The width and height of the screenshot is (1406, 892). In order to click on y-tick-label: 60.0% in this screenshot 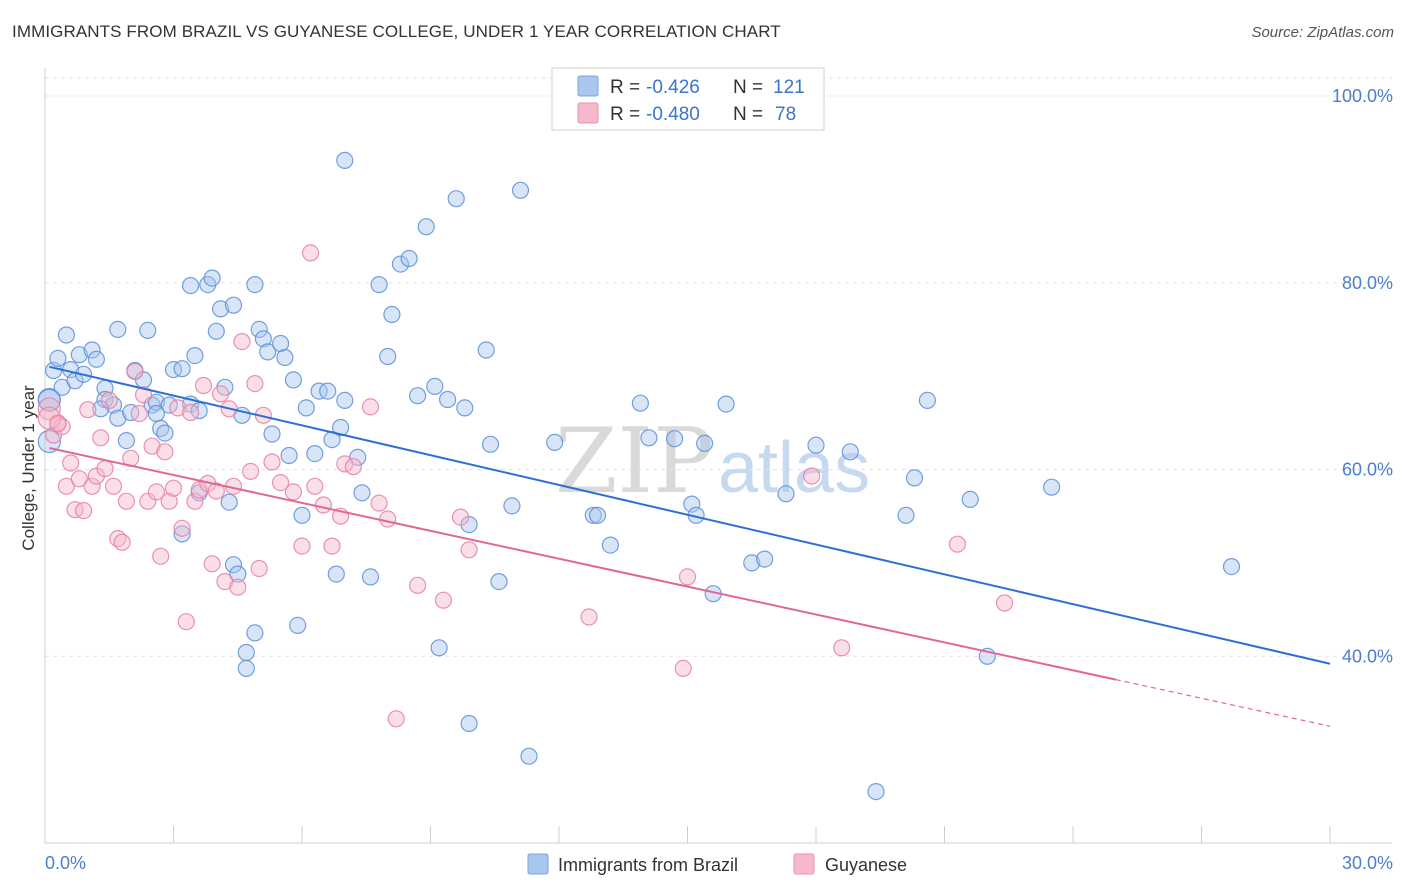, I will do `click(1367, 470)`.